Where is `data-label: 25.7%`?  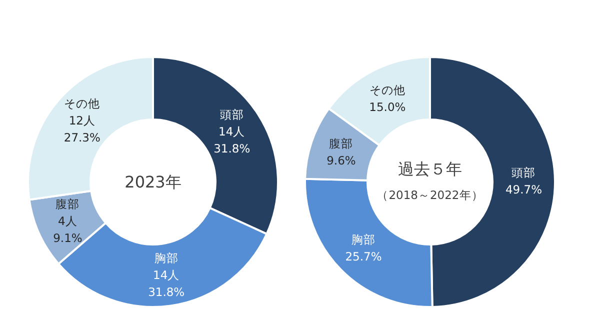 data-label: 25.7% is located at coordinates (363, 257).